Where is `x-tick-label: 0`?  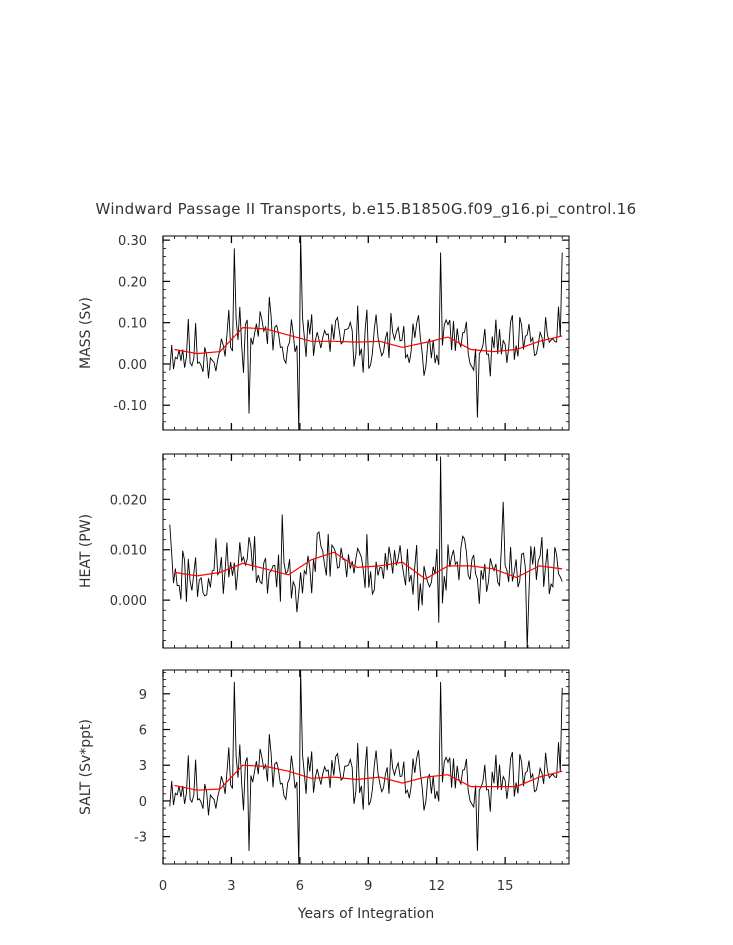
x-tick-label: 0 is located at coordinates (163, 886).